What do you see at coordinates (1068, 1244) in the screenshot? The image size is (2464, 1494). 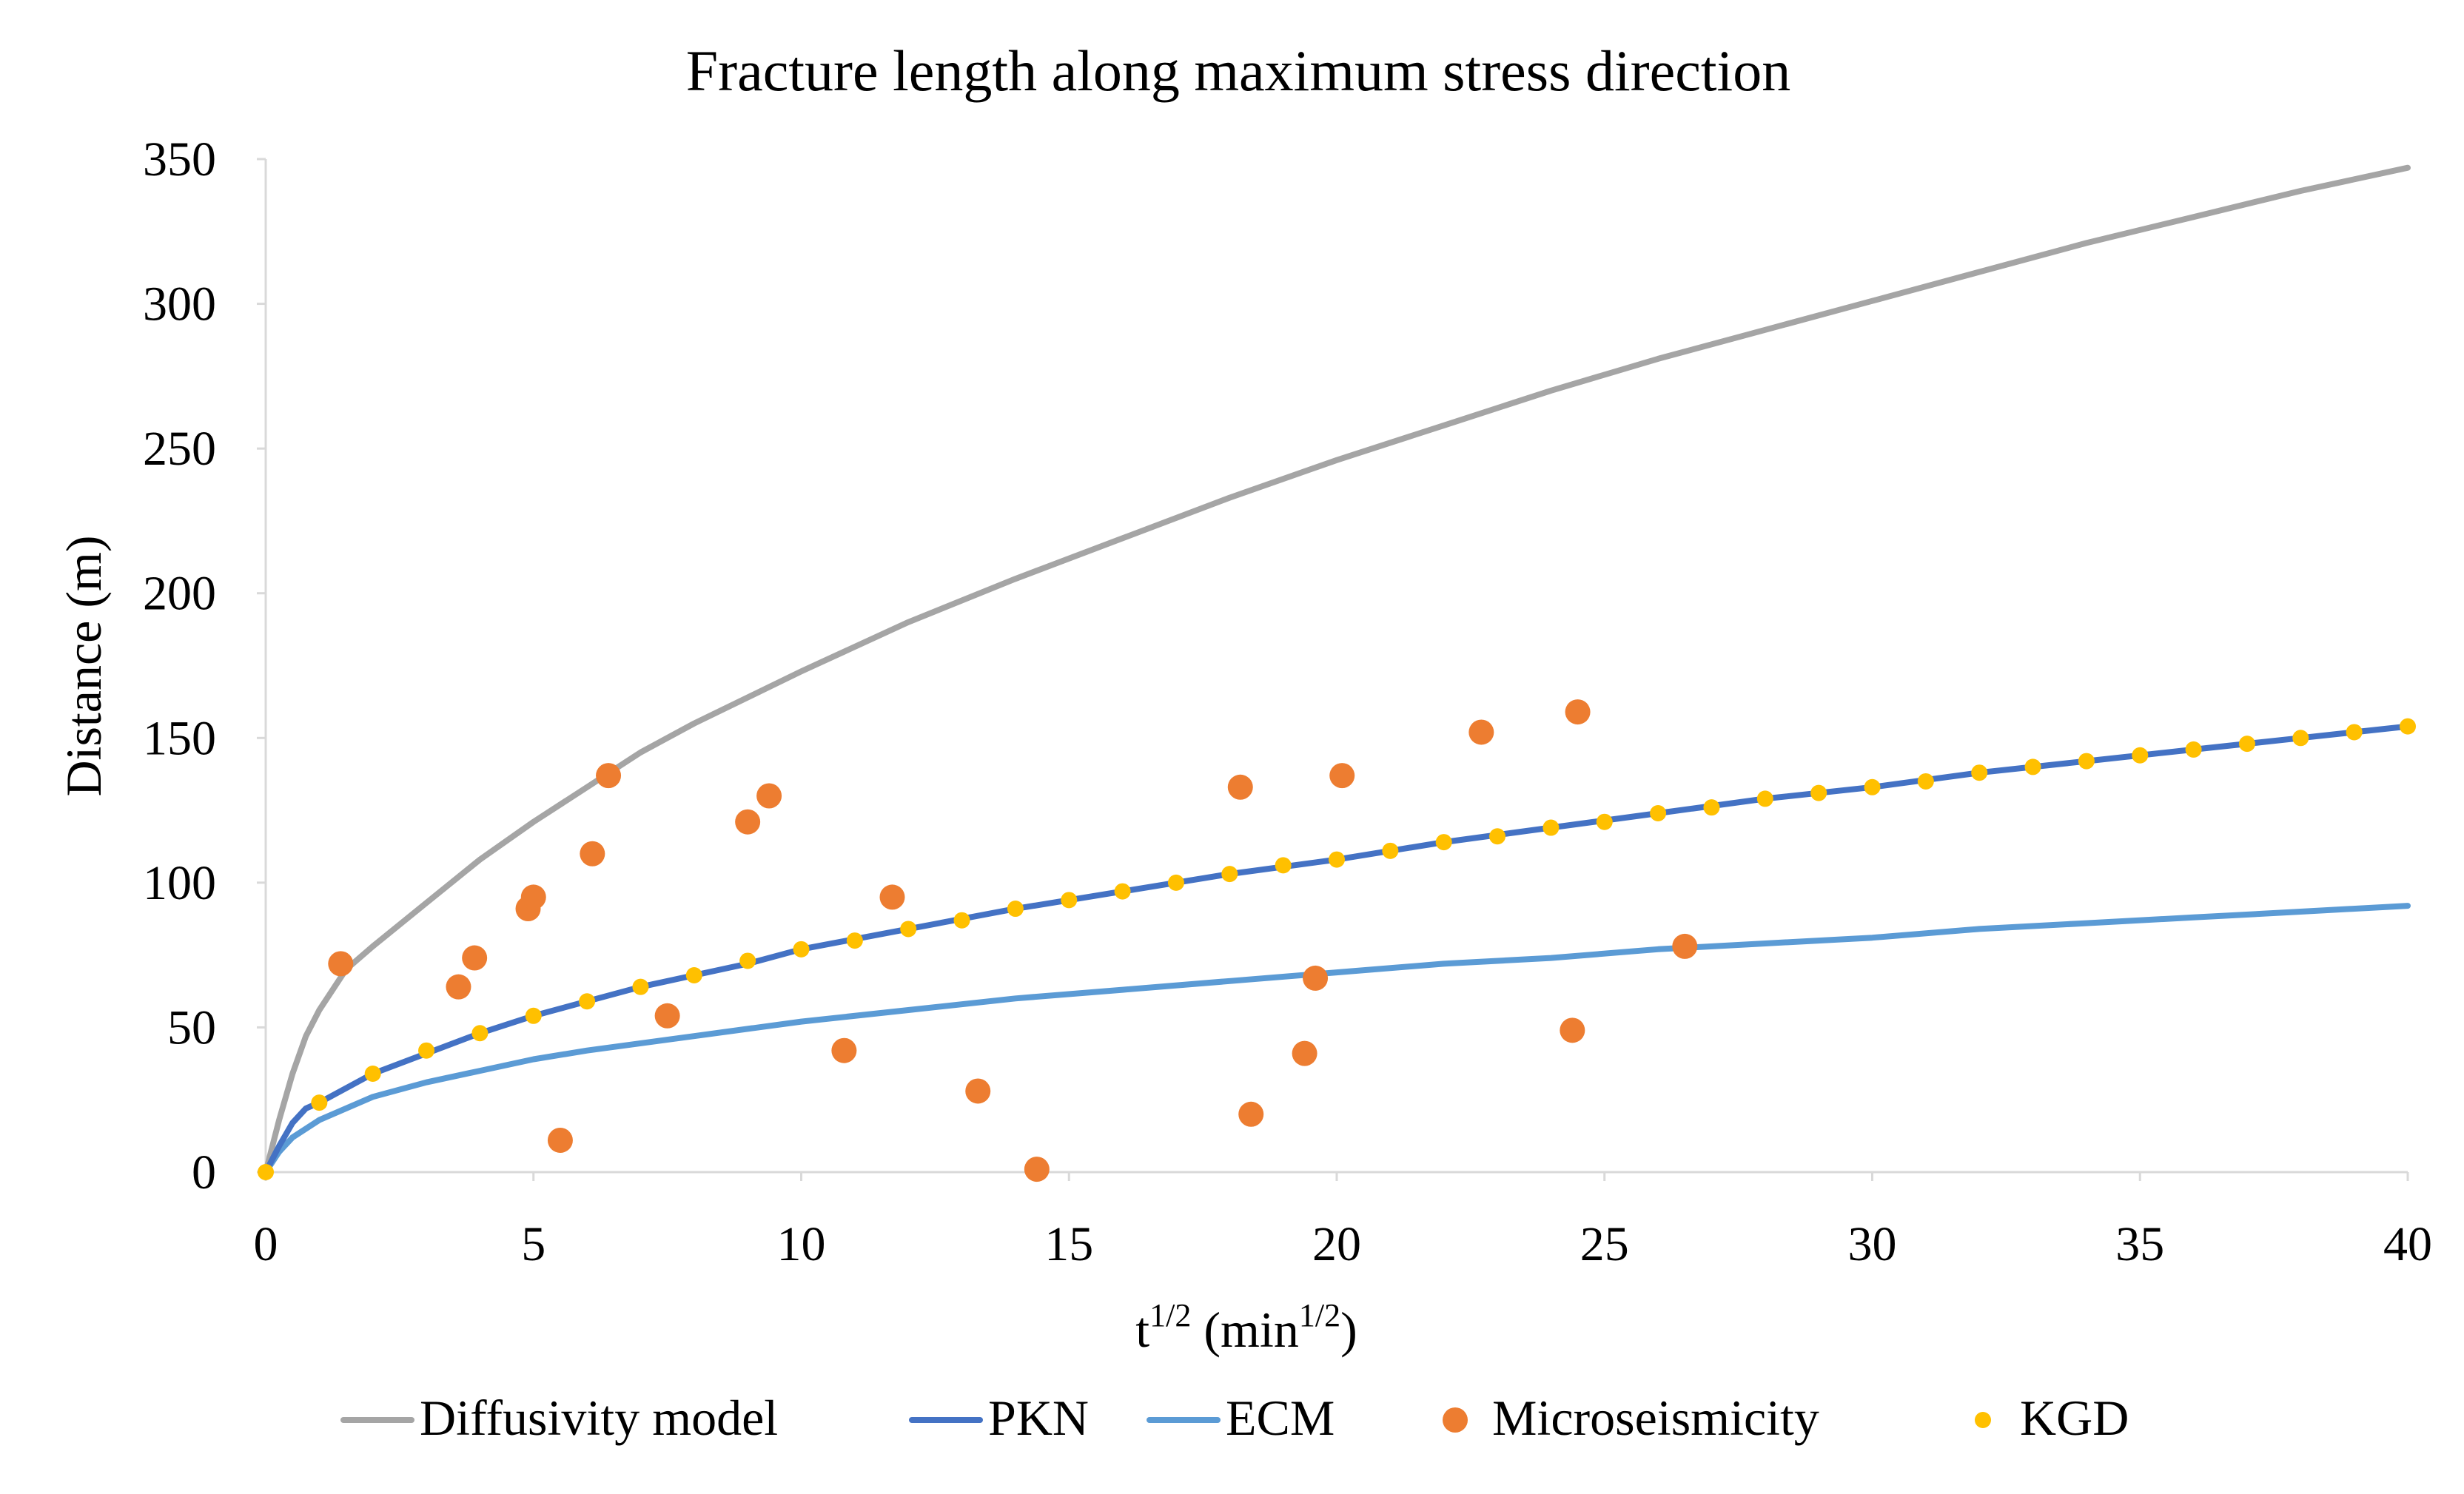 I see `x-tick-label: 15` at bounding box center [1068, 1244].